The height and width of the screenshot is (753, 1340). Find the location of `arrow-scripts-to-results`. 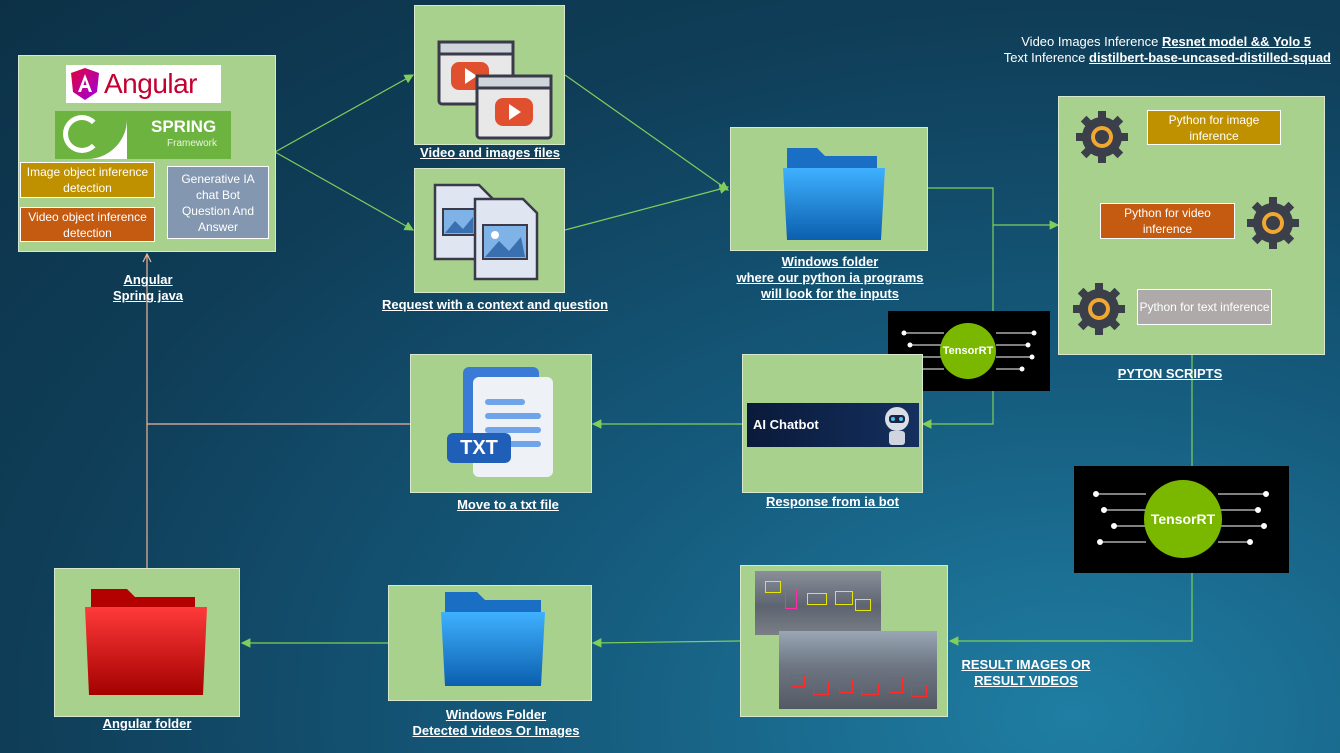

arrow-scripts-to-results is located at coordinates (1070, 500).